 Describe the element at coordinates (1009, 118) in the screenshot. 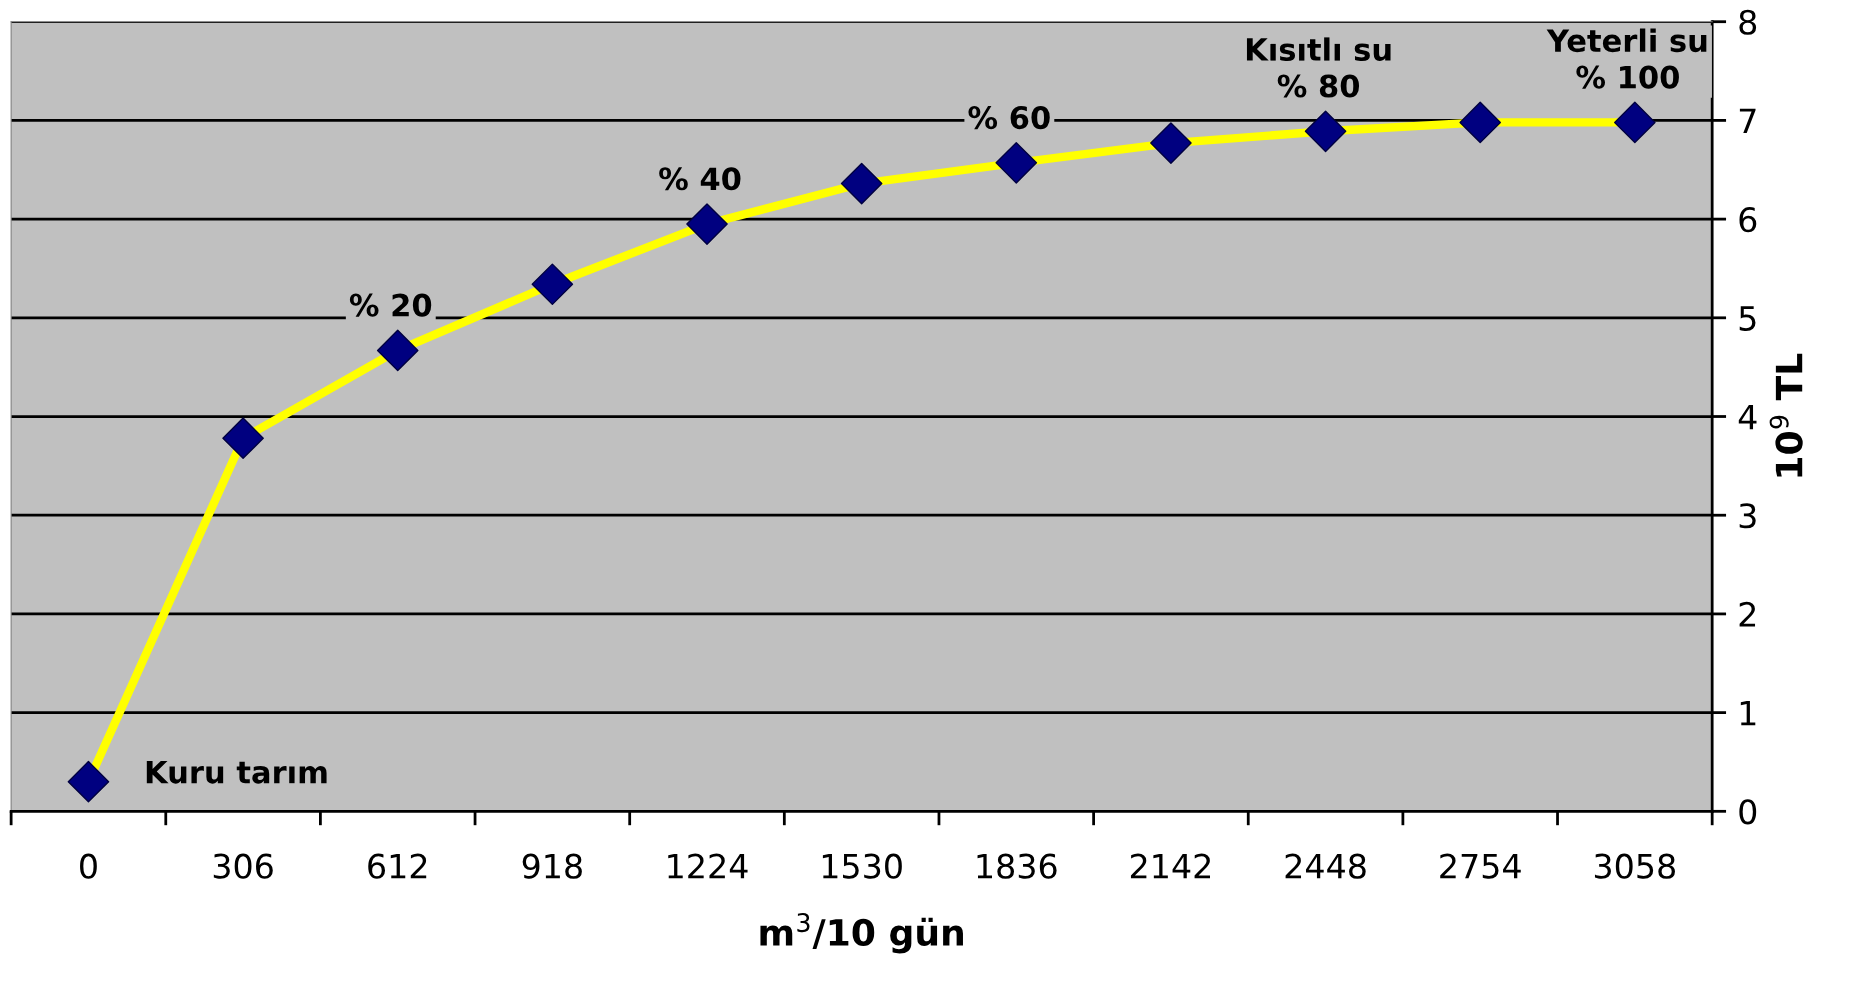

I see `annotation: % 60` at that location.